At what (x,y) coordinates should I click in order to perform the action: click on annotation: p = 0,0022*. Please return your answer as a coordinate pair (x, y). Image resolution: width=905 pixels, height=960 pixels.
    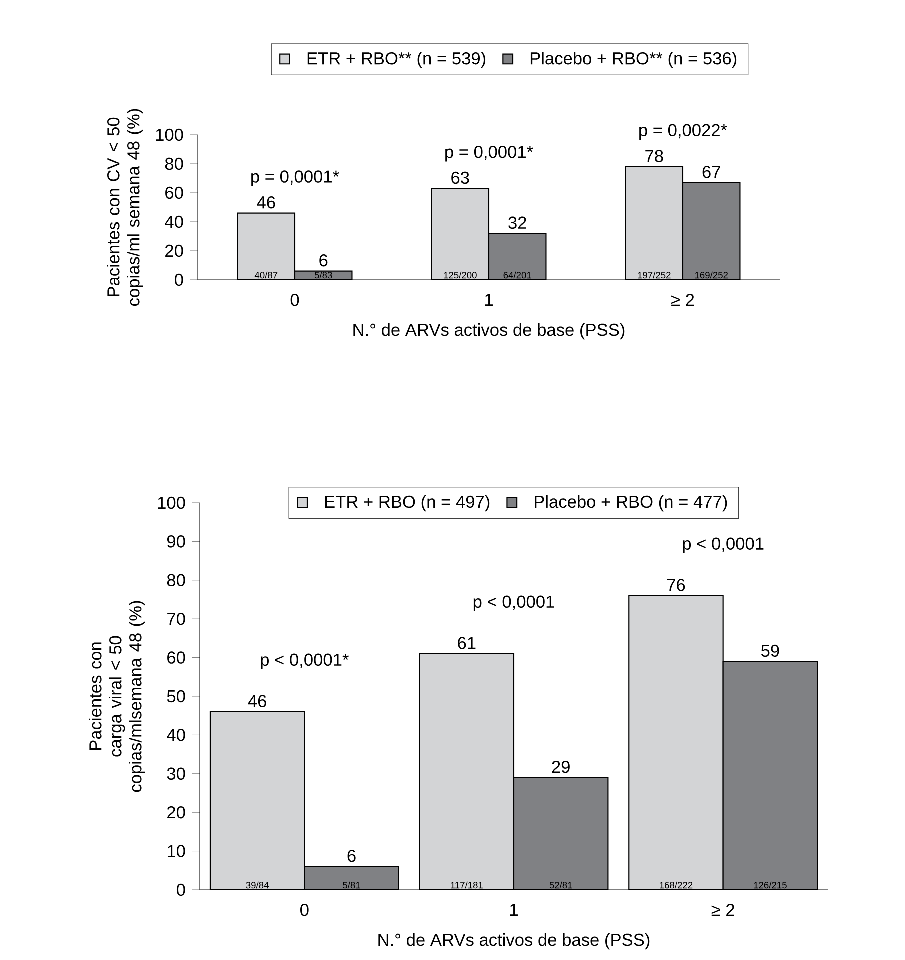
    Looking at the image, I should click on (684, 132).